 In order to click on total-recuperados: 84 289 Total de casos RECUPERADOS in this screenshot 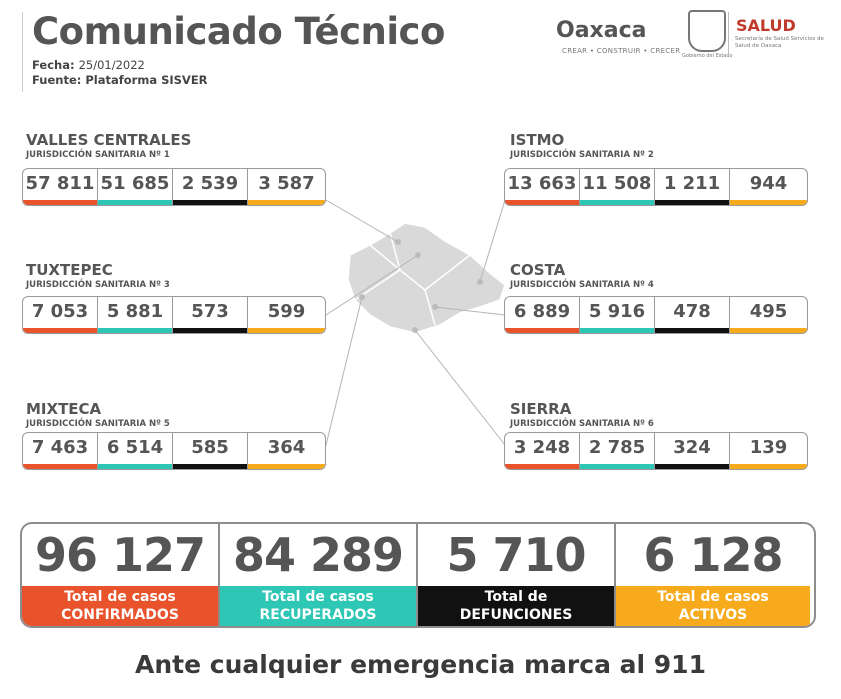, I will do `click(319, 575)`.